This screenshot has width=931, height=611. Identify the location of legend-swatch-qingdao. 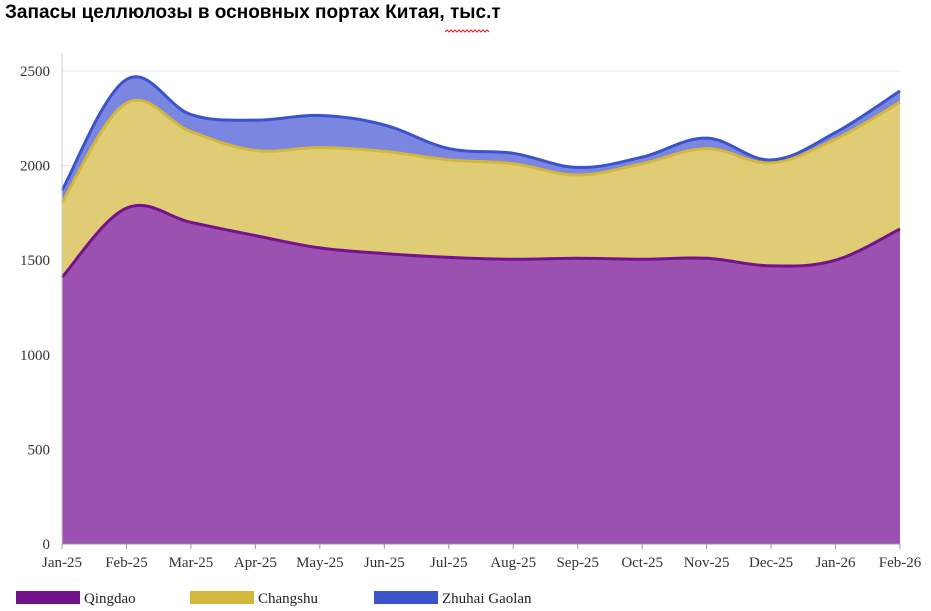
(48, 597).